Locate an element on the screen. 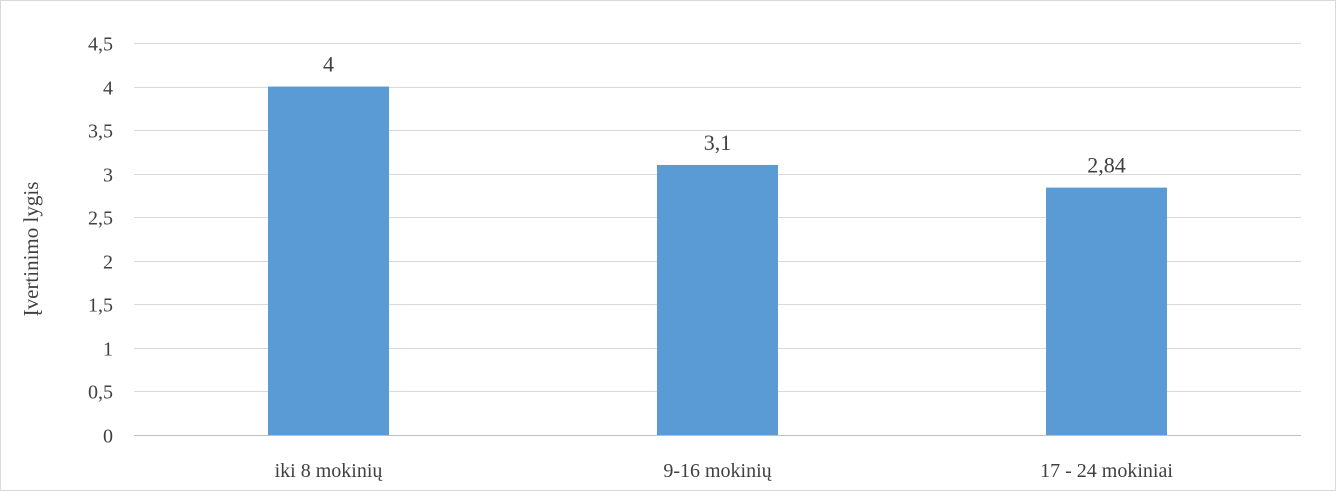  y-tick-labels: 0 0,5 1 1,5 2 2,5 3 3,5 4 4,5 is located at coordinates (100, 241).